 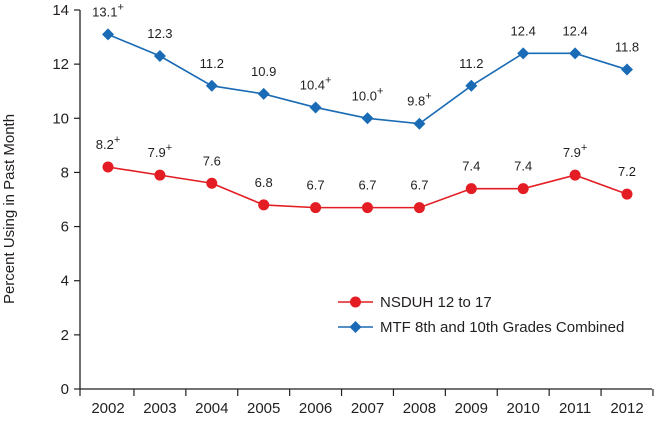 What do you see at coordinates (316, 83) in the screenshot?
I see `data-label: 10.4+` at bounding box center [316, 83].